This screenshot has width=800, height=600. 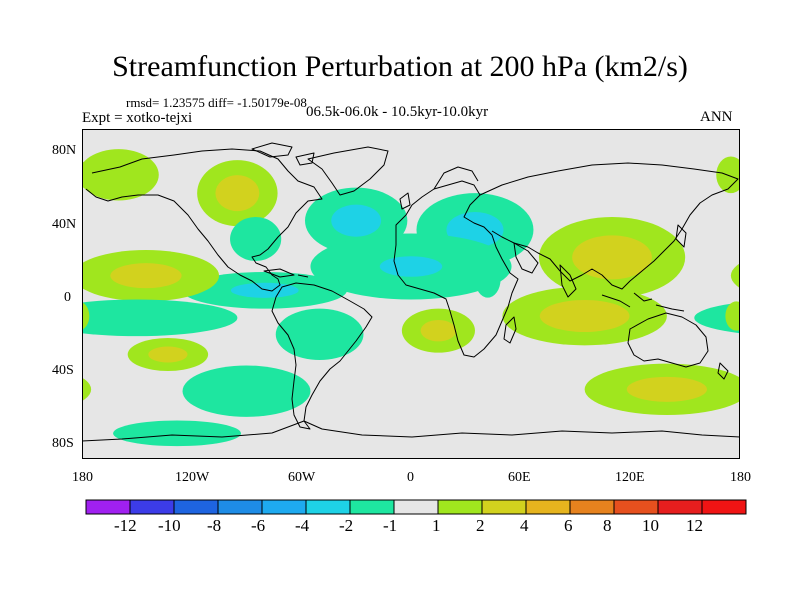 What do you see at coordinates (480, 525) in the screenshot?
I see `colorbar-label: 2` at bounding box center [480, 525].